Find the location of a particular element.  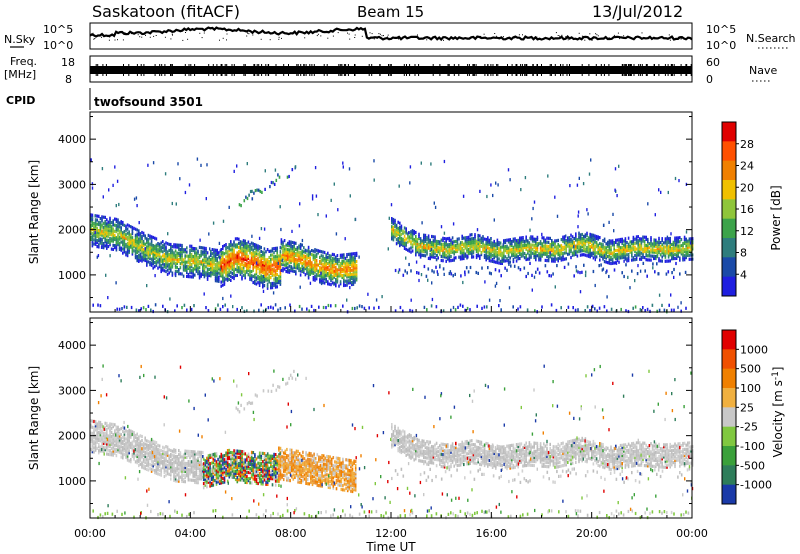

lower-band-cell is located at coordinates (645, 271).